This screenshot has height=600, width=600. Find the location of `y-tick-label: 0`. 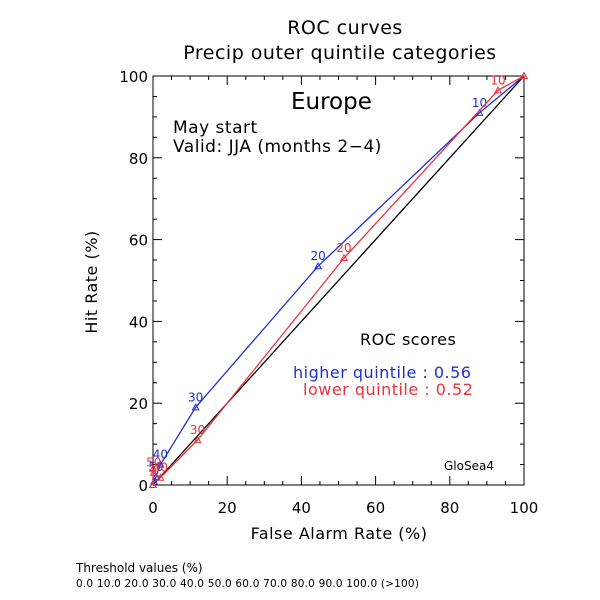

y-tick-label: 0 is located at coordinates (143, 486).